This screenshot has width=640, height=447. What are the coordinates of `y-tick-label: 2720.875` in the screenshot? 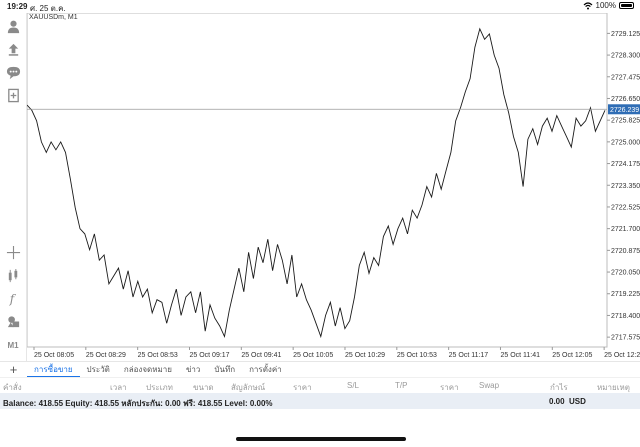 It's located at (625, 251).